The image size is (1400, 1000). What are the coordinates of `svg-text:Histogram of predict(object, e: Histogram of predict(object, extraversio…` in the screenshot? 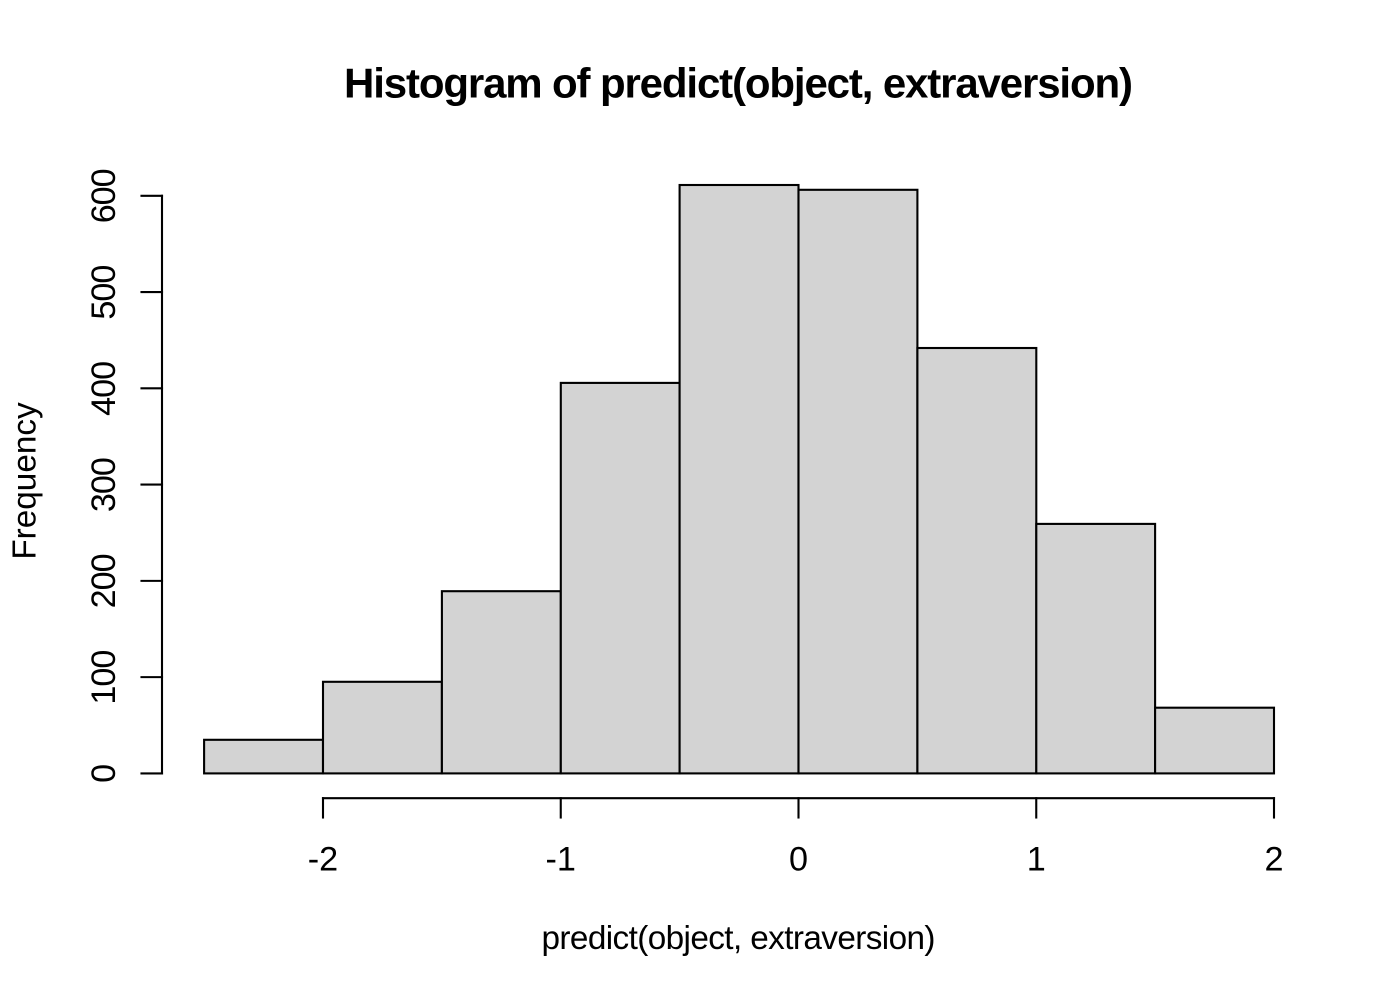 It's located at (738, 82).